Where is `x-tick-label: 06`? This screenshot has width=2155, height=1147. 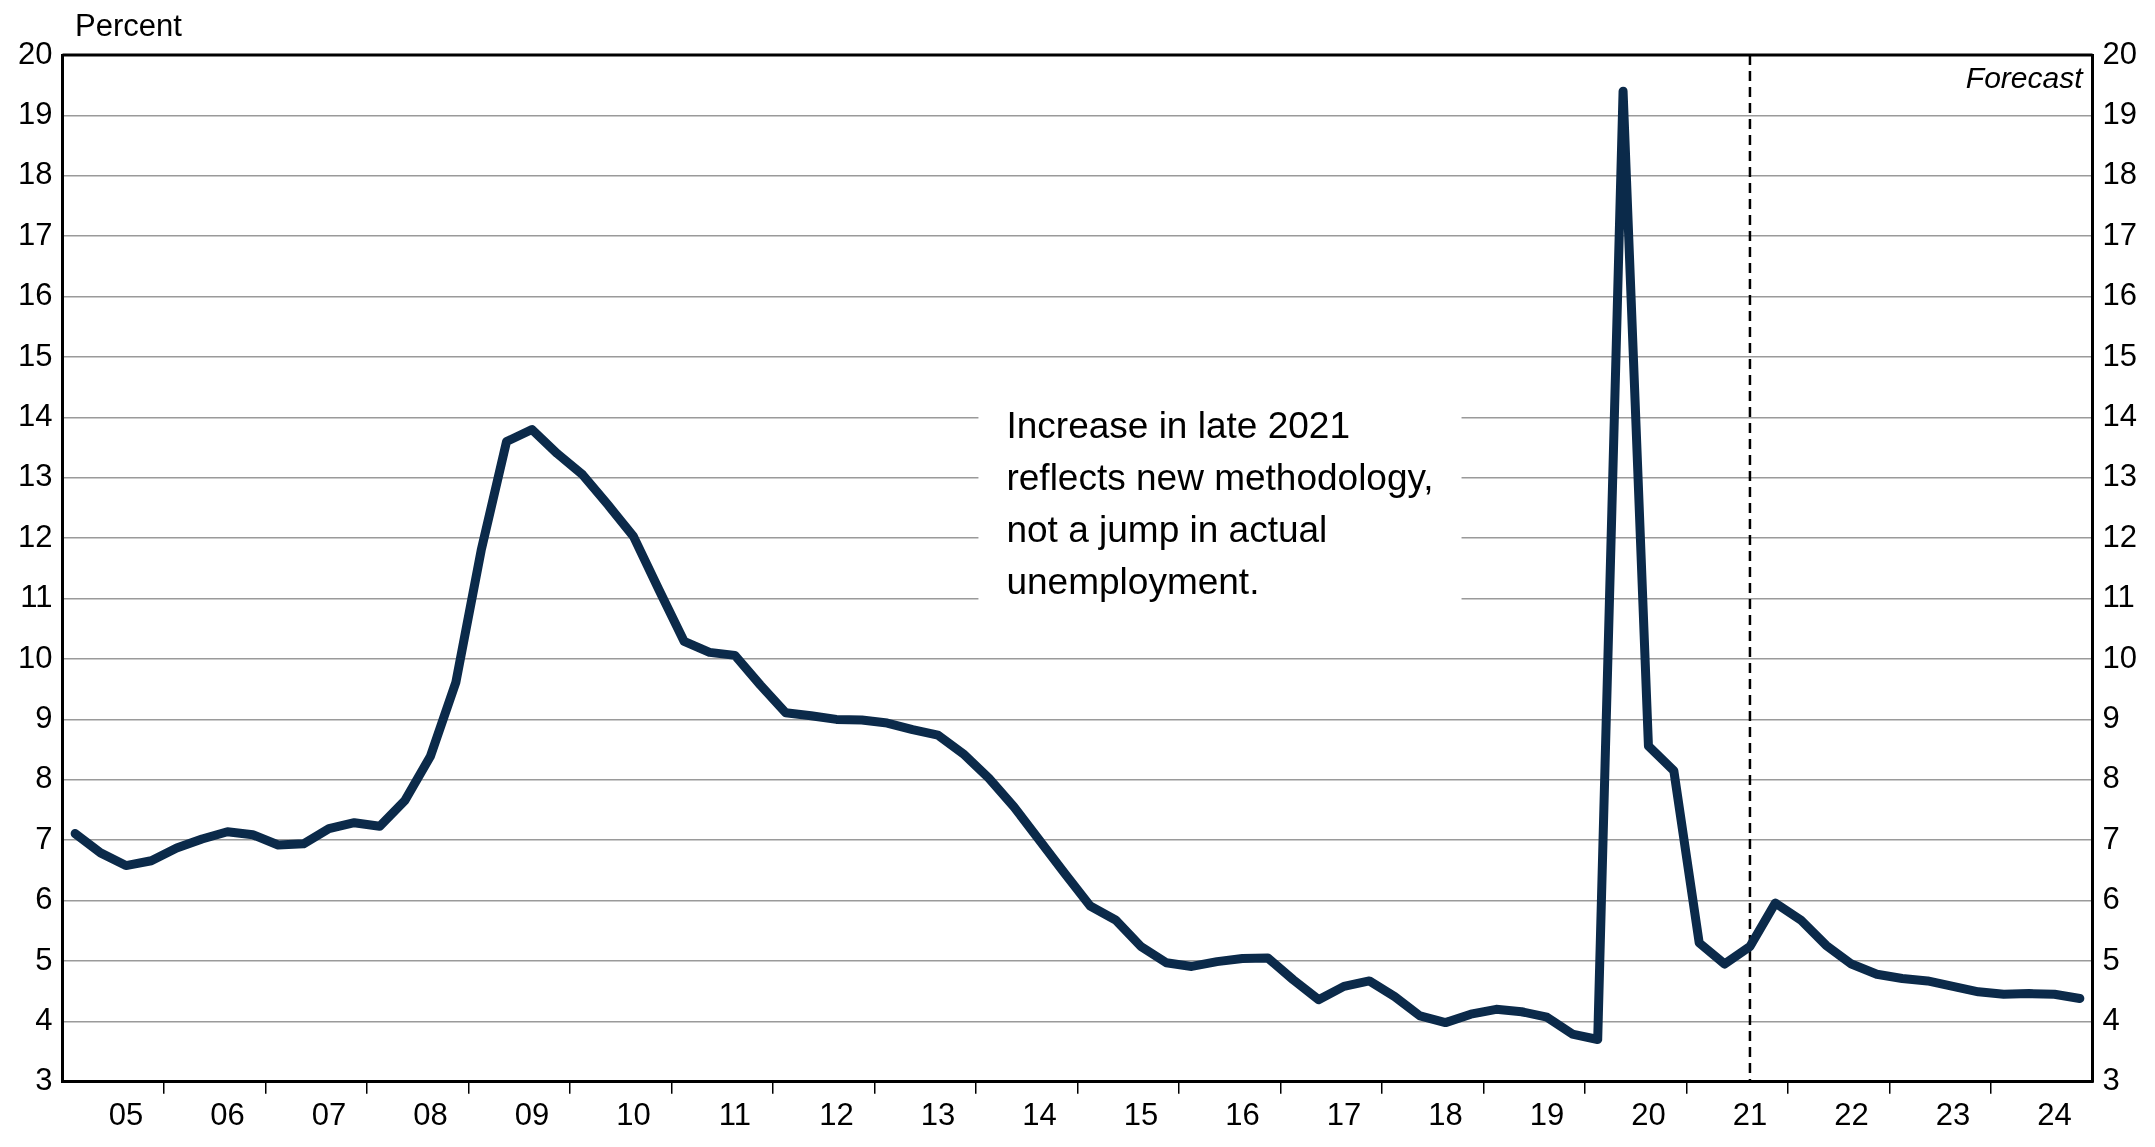
x-tick-label: 06 is located at coordinates (227, 1114).